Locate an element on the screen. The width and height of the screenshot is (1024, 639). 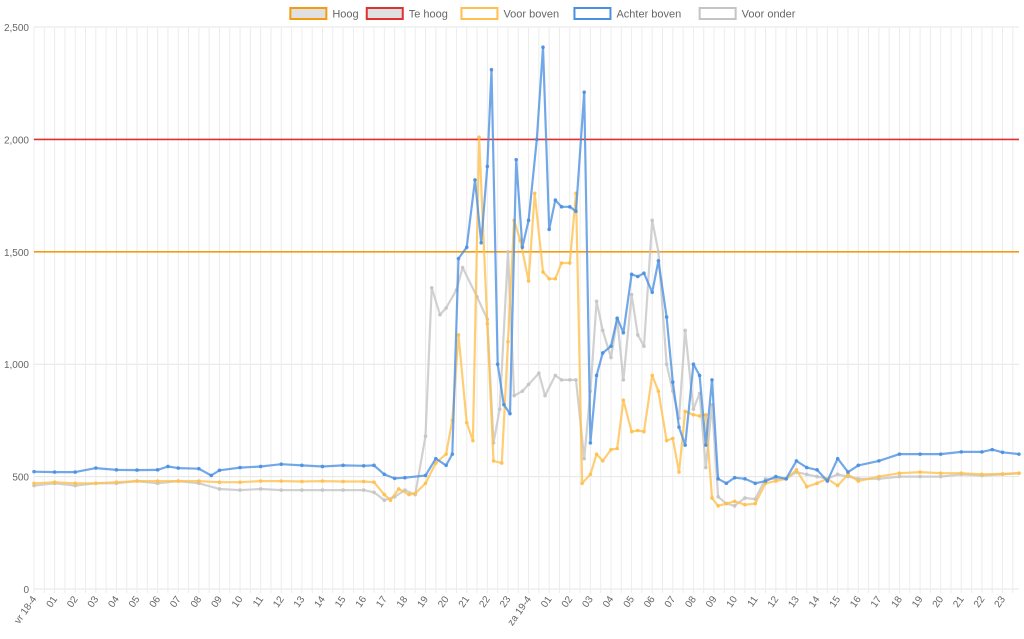
y-tick-label: 2,500 is located at coordinates (16, 28).